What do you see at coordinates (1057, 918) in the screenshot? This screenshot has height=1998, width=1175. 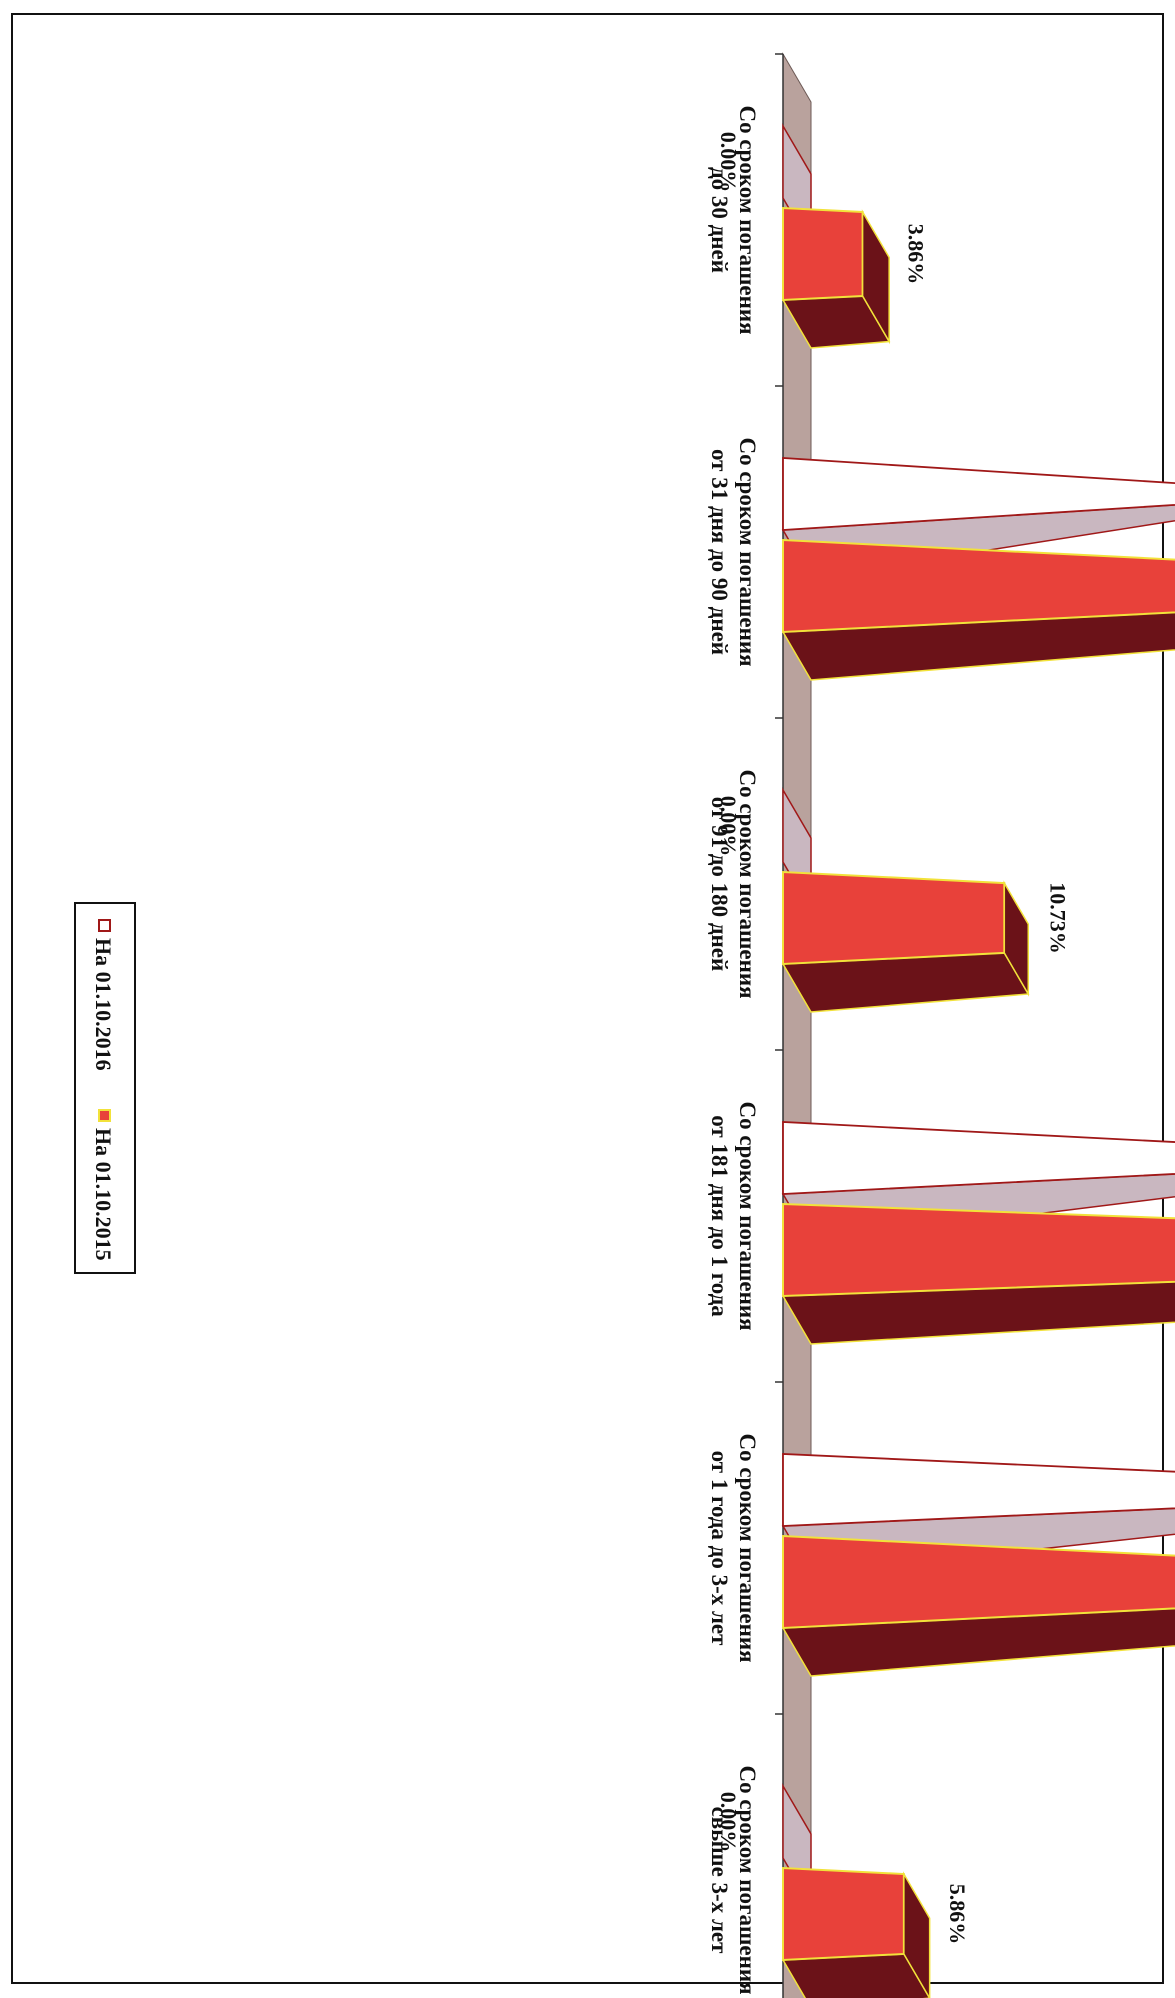 I see `value-label: 10.73%` at bounding box center [1057, 918].